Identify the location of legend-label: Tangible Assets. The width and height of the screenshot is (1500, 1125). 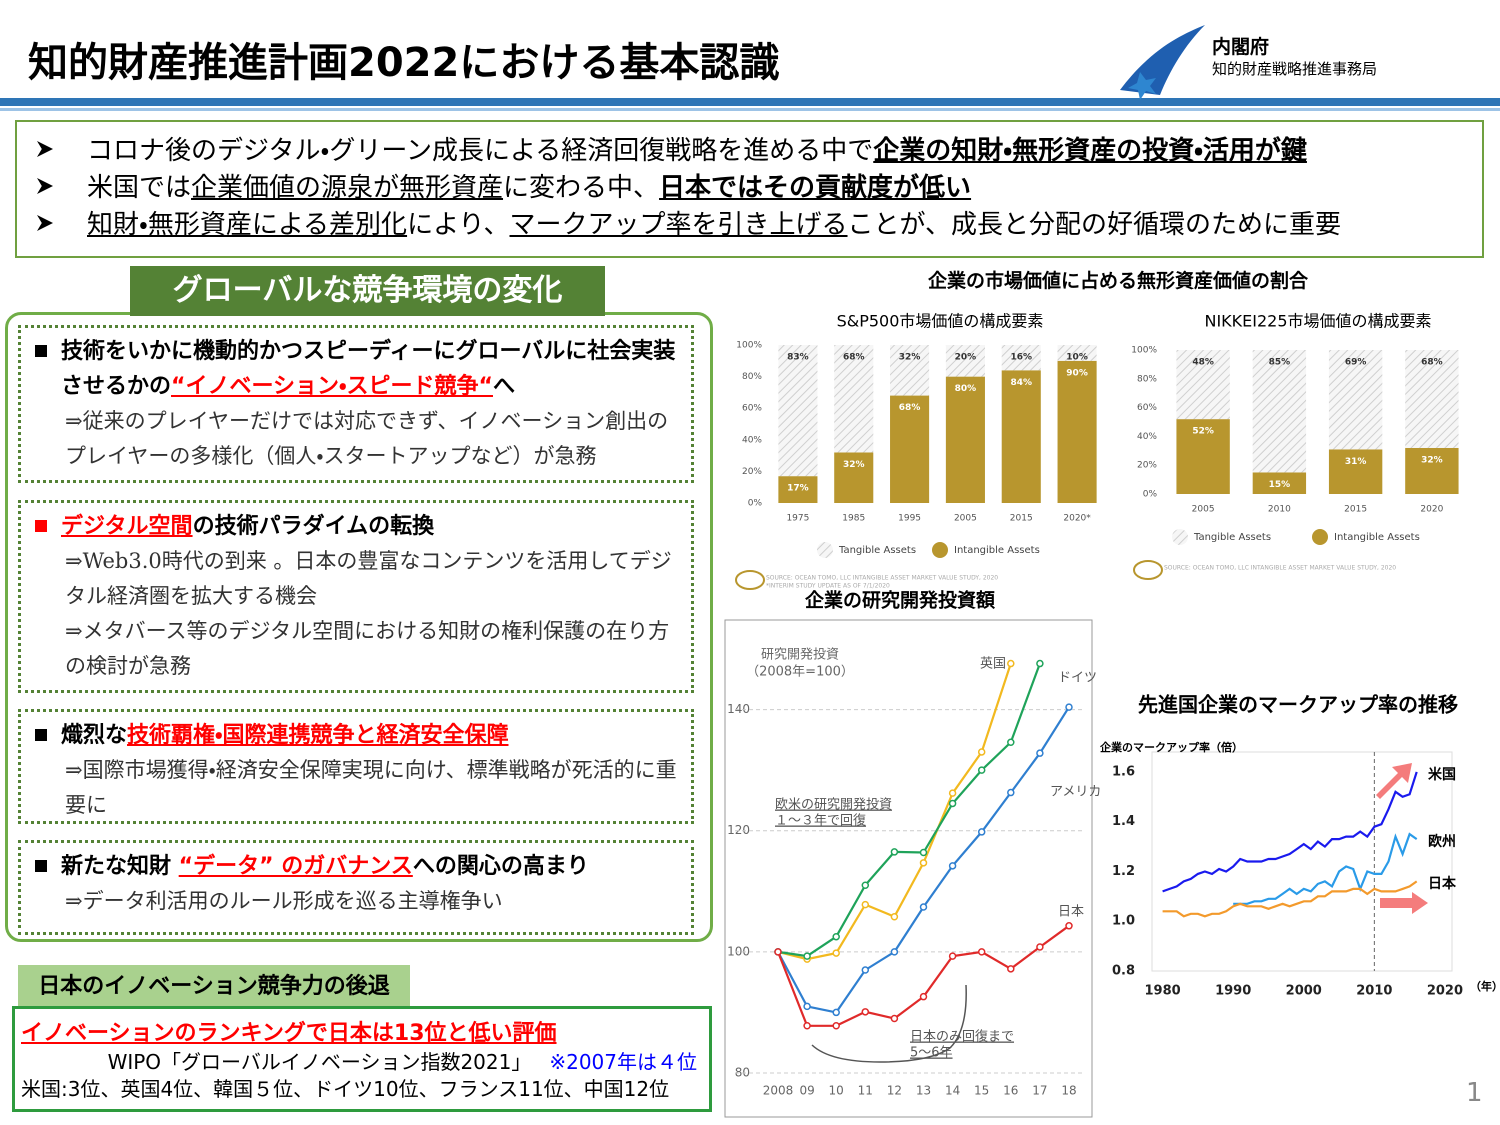
(1232, 537).